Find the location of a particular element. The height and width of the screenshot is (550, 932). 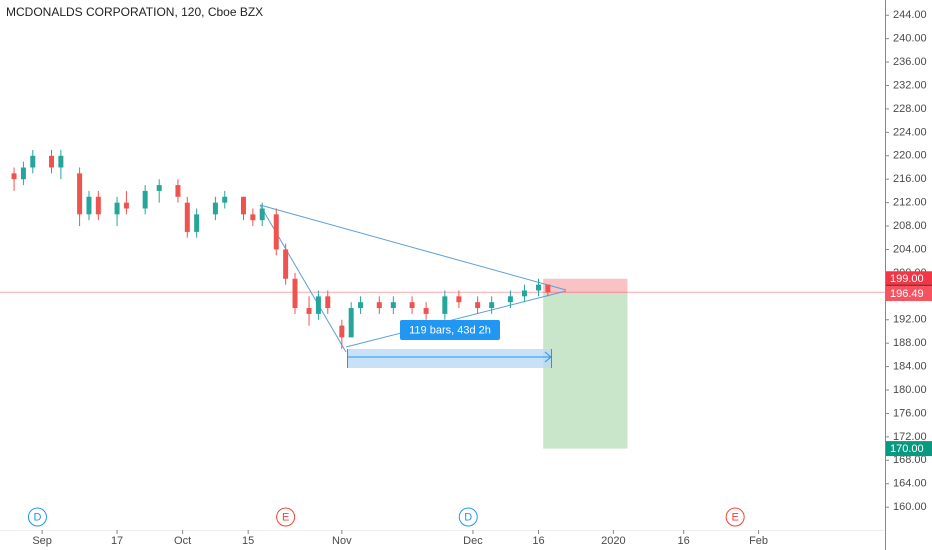

y-tick-label: 164.00 is located at coordinates (910, 484).